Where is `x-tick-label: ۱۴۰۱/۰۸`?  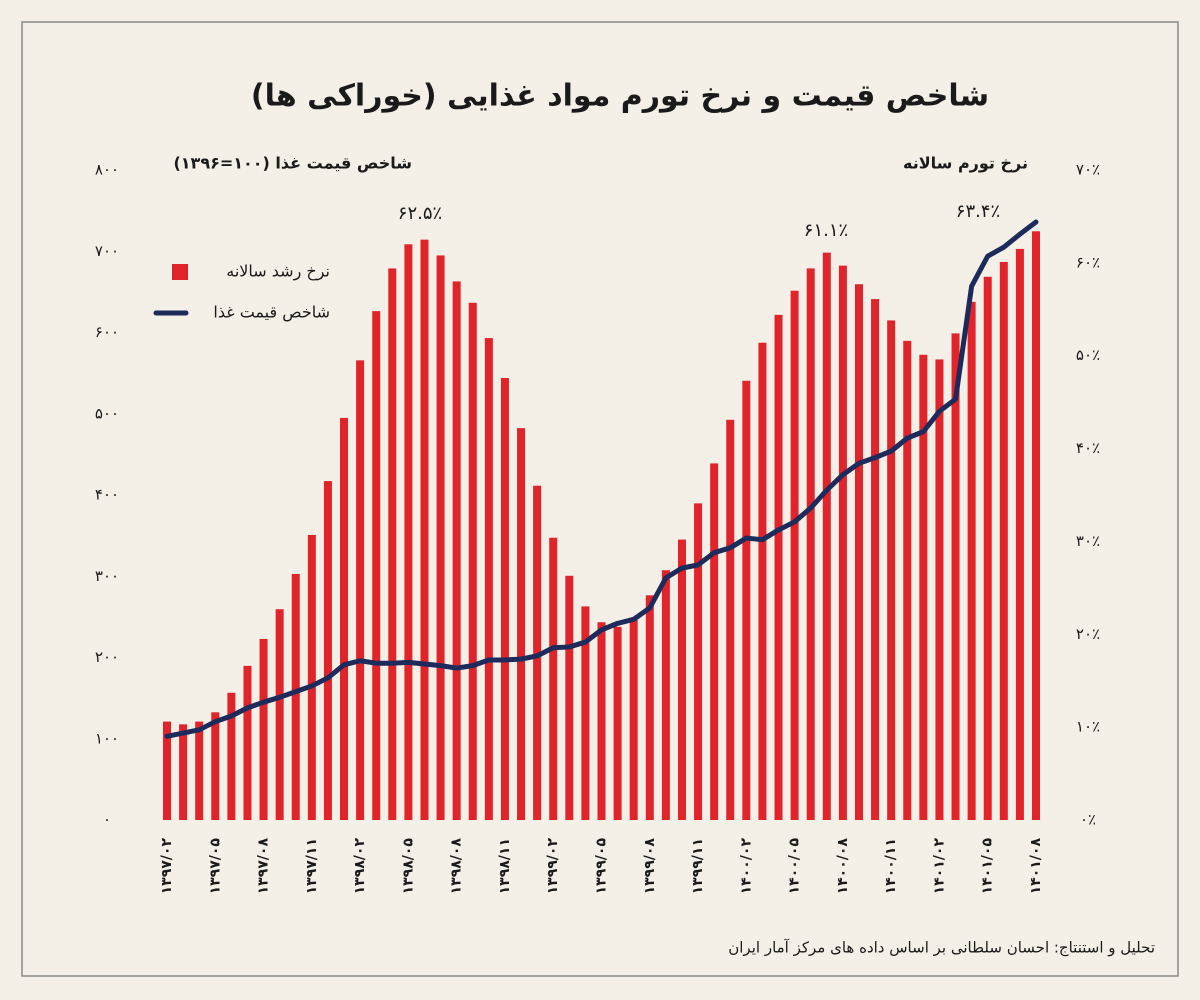 x-tick-label: ۱۴۰۱/۰۸ is located at coordinates (1036, 866).